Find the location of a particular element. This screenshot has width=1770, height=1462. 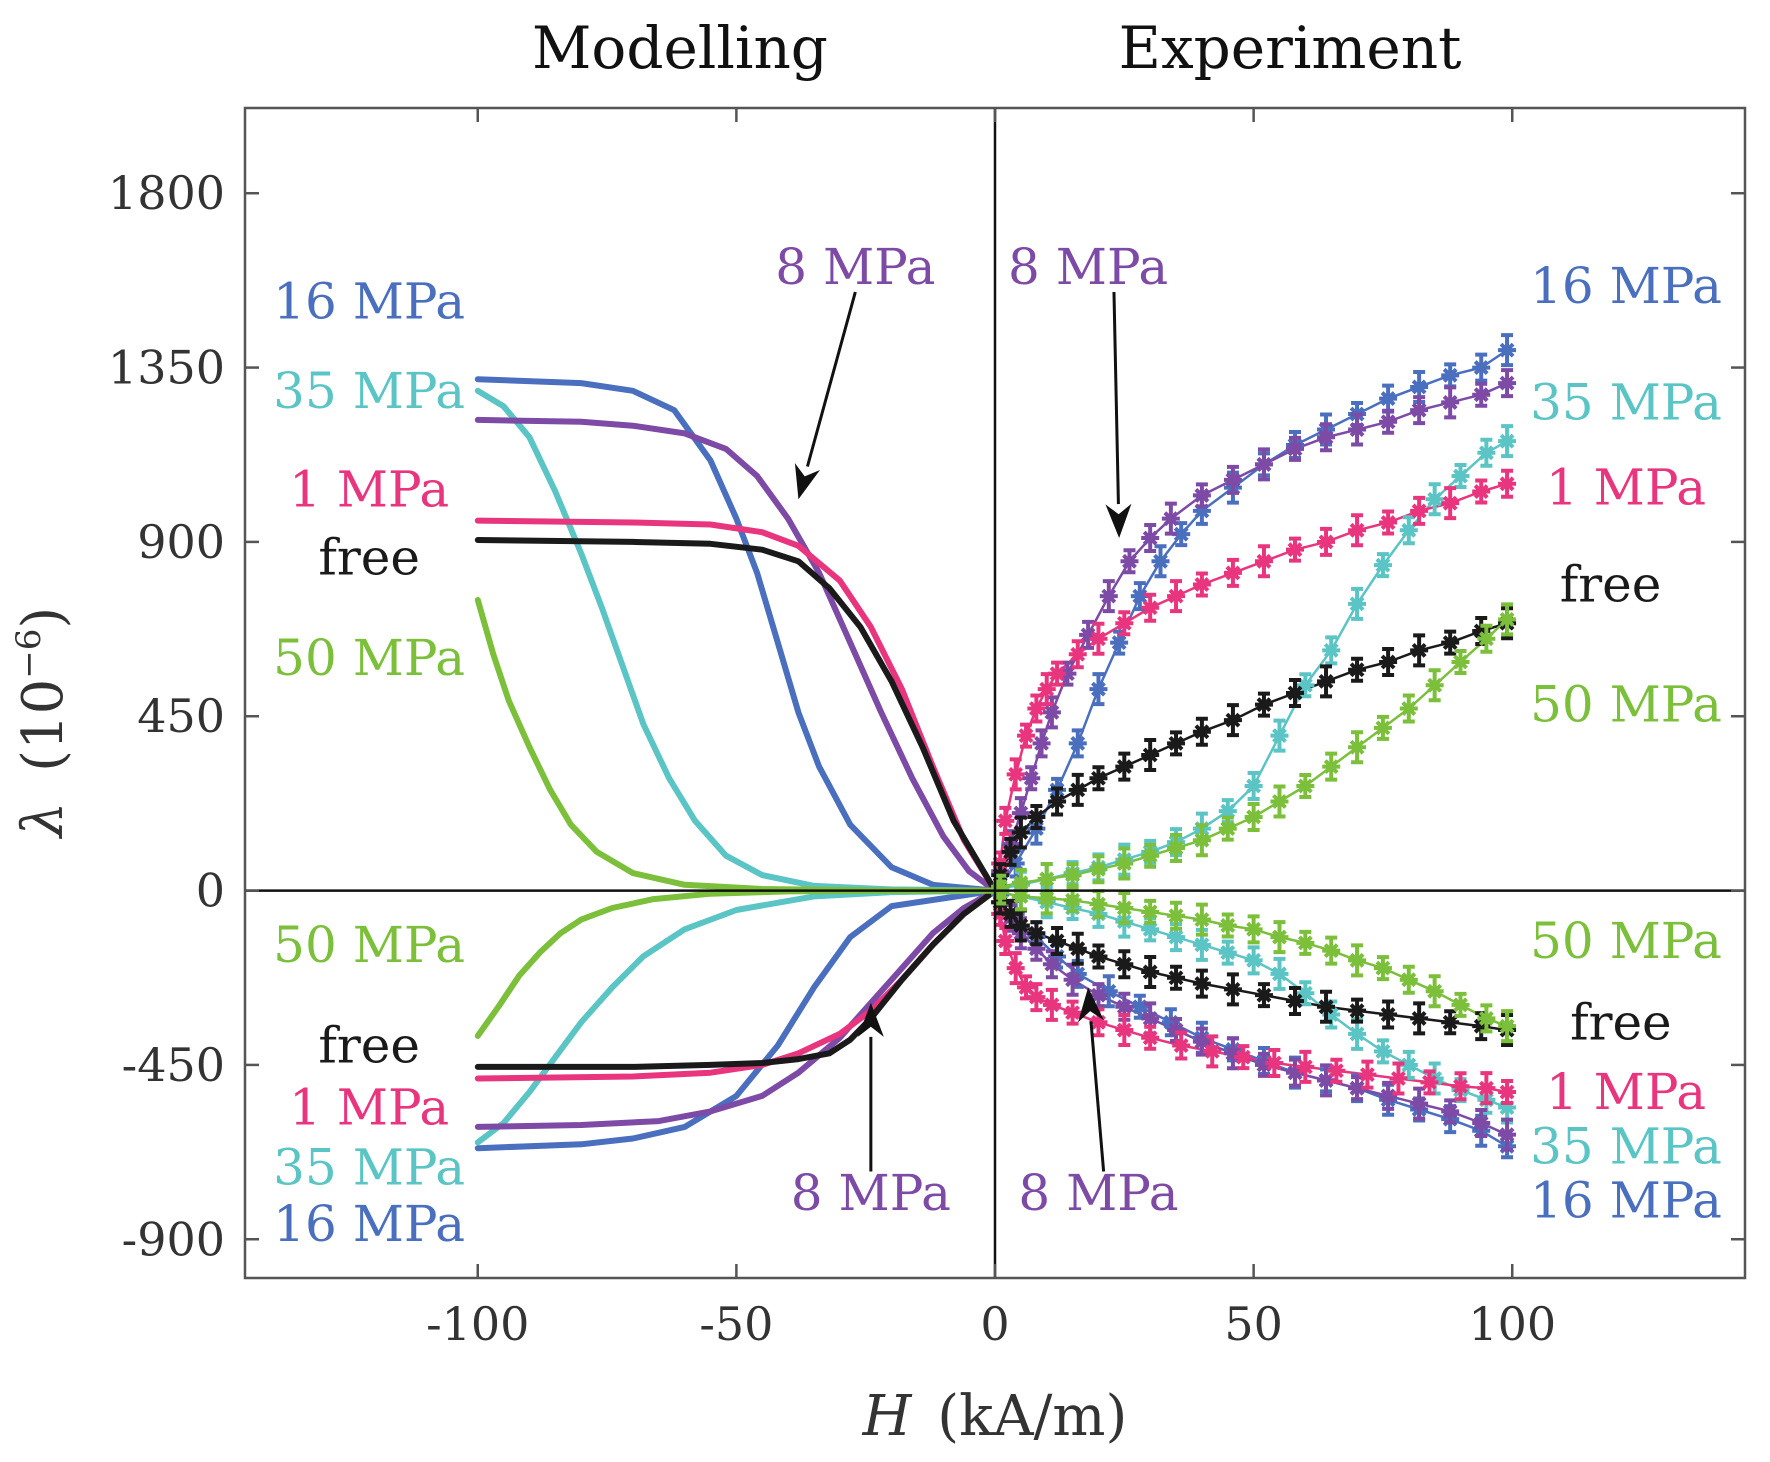

modelling-curve-16-mpa-lower is located at coordinates (736, 1019).